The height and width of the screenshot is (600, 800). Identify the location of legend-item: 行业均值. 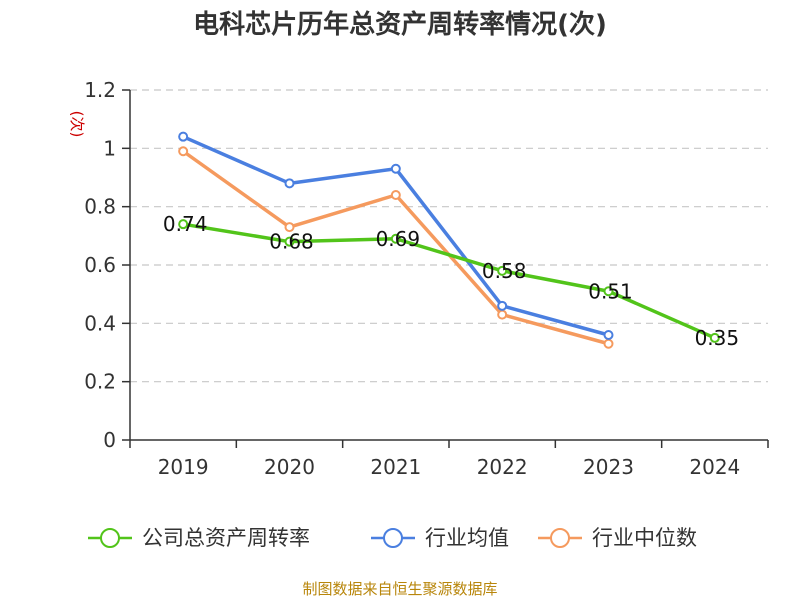
(440, 538).